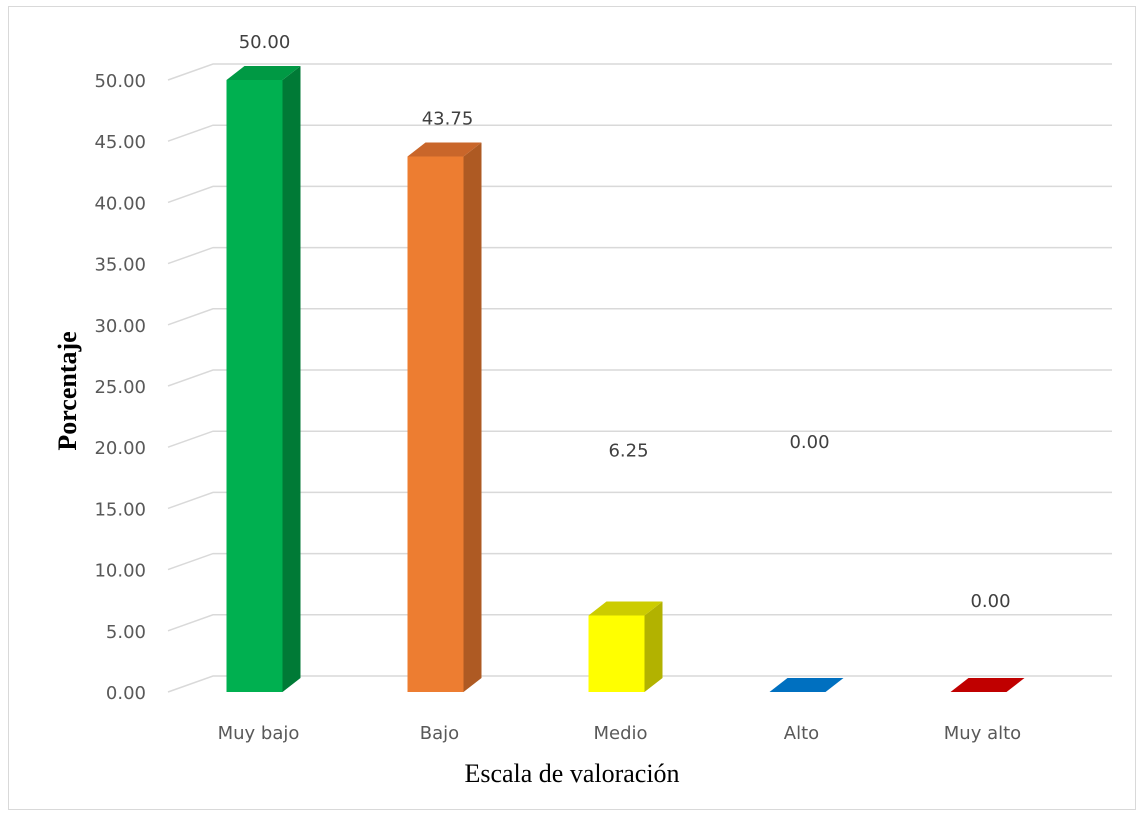 This screenshot has height=819, width=1145. Describe the element at coordinates (120, 571) in the screenshot. I see `y-tick-label: 10.00` at that location.